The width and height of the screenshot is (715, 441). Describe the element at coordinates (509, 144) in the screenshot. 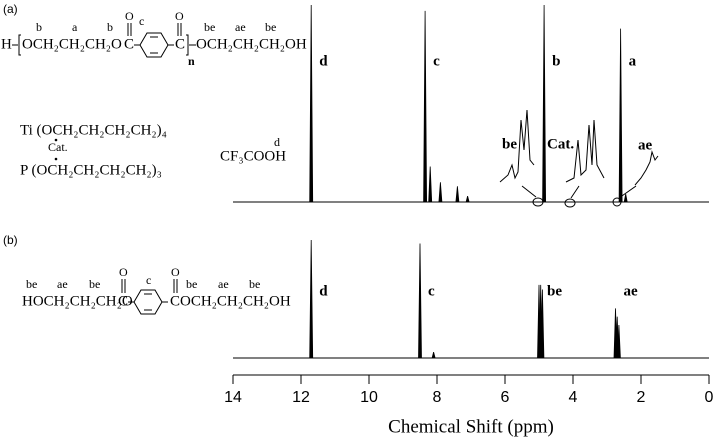

I see `inset-label: be` at that location.